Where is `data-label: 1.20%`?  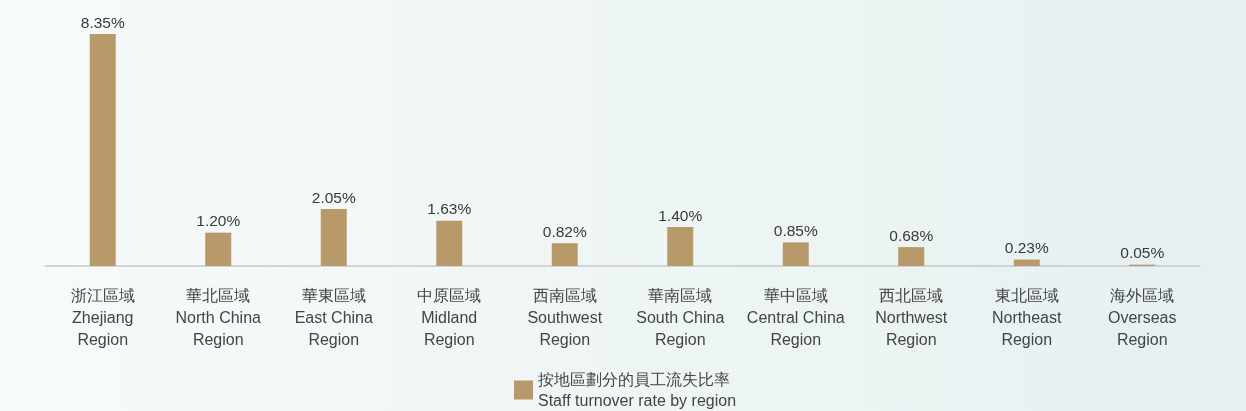 data-label: 1.20% is located at coordinates (218, 221).